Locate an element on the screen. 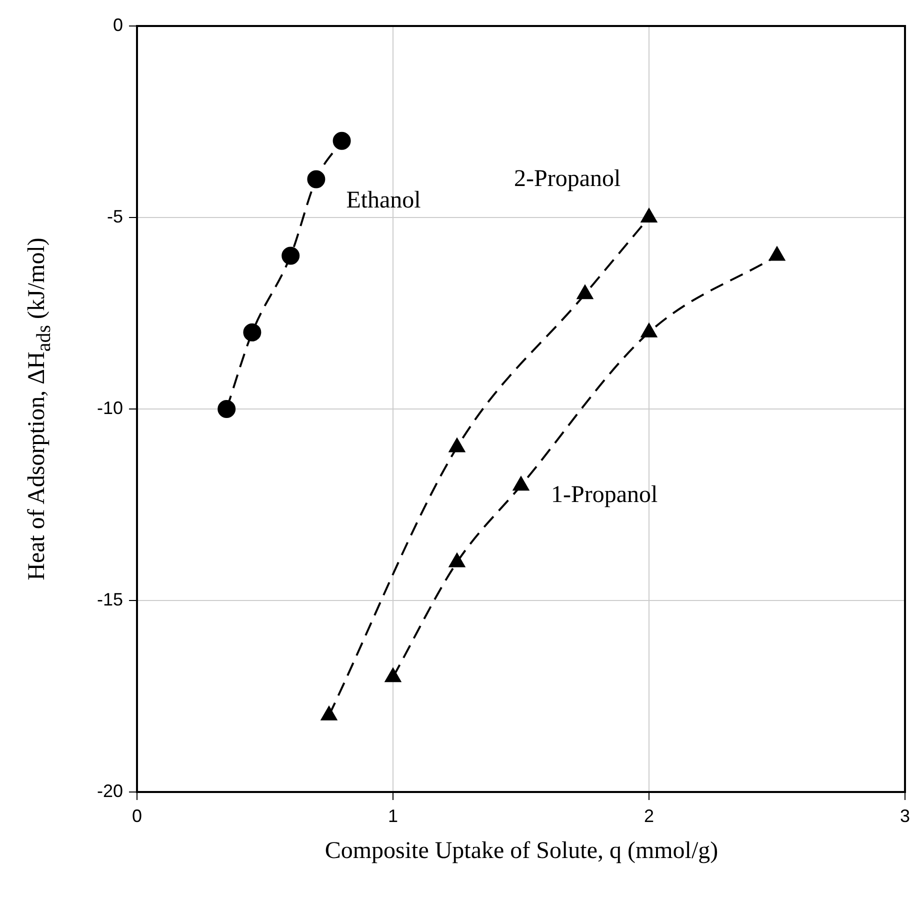 The height and width of the screenshot is (905, 916). x-tick-label: 2 is located at coordinates (649, 816).